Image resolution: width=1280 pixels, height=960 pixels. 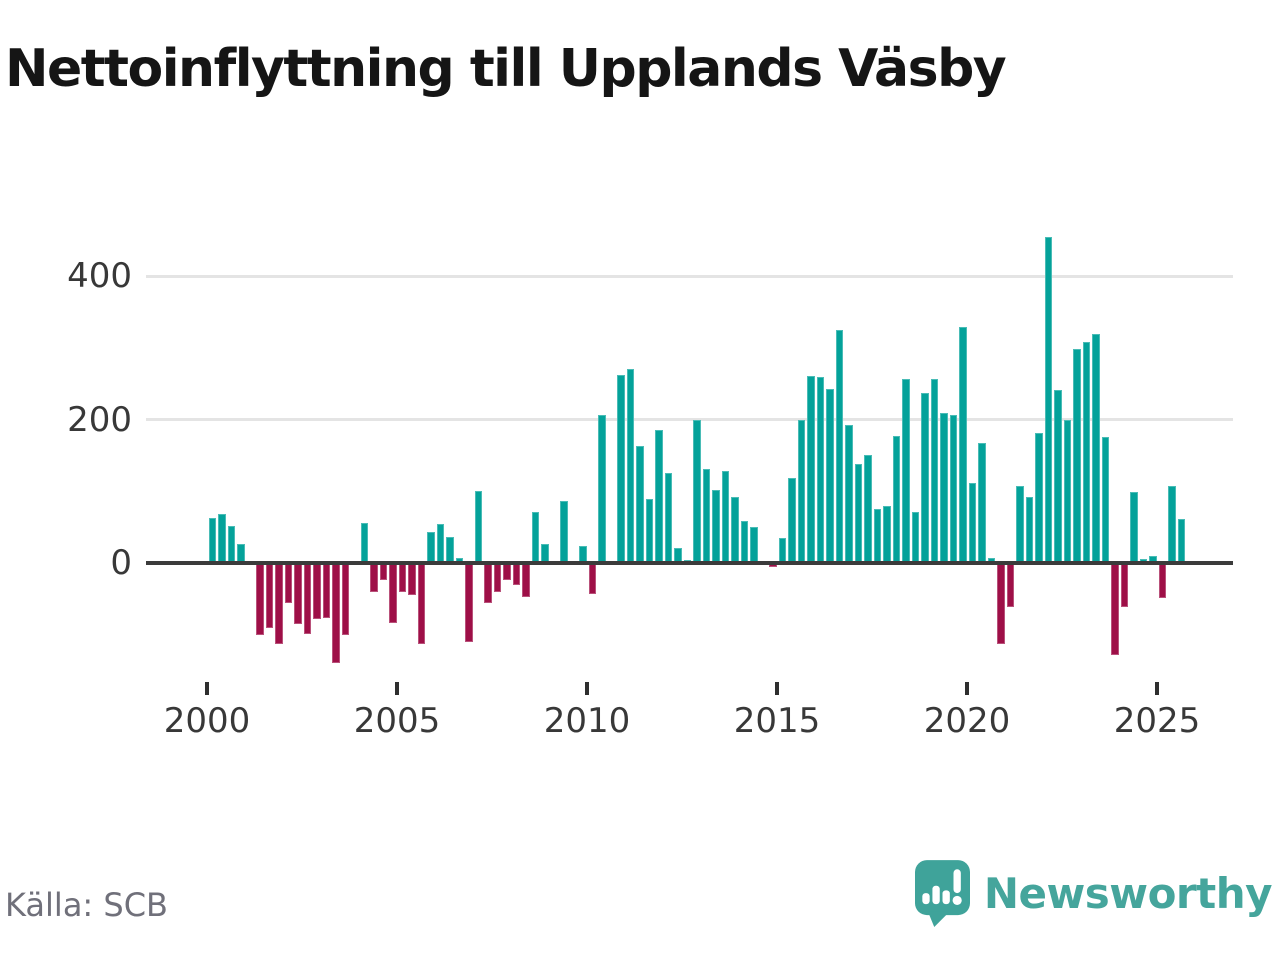 I want to click on bar-2025-Q1, so click(x=1162, y=581).